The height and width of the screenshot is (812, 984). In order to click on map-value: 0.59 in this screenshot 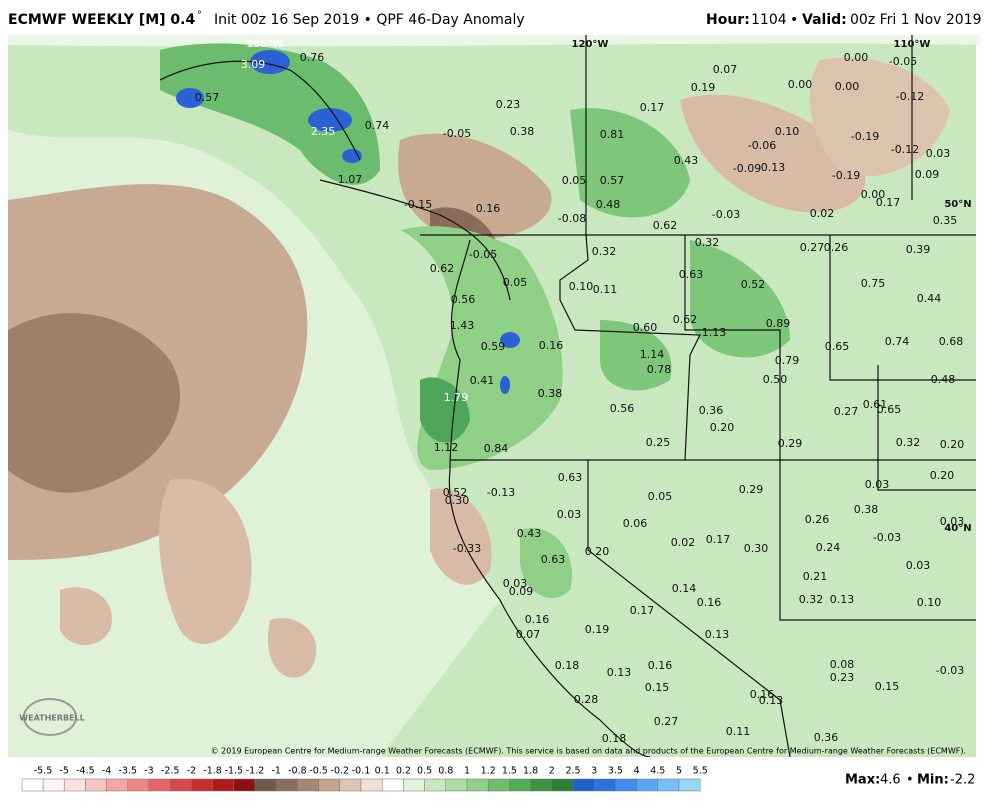, I will do `click(493, 346)`.